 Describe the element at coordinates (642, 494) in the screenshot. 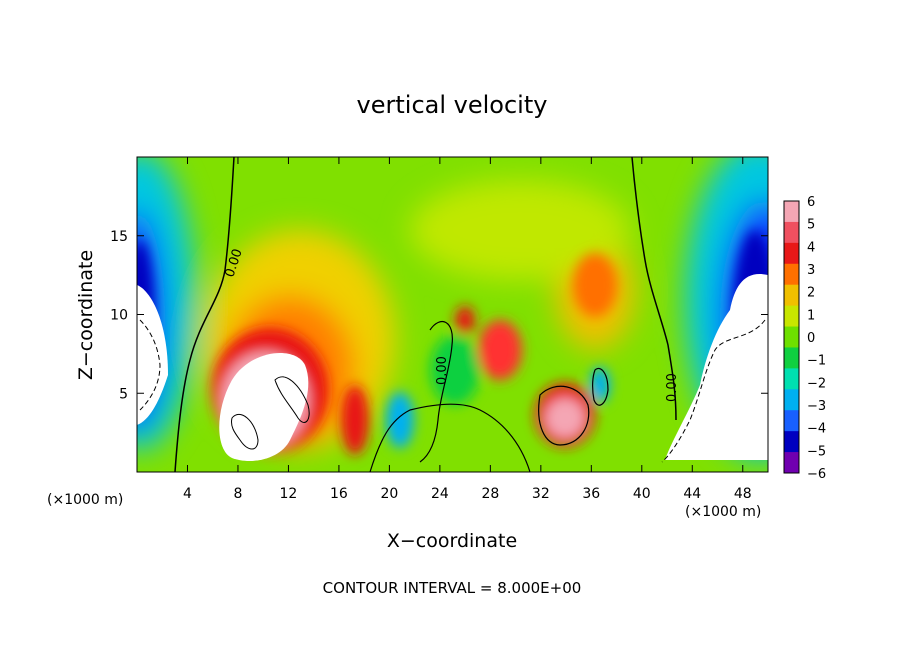

I see `x-tick-label: 40` at that location.